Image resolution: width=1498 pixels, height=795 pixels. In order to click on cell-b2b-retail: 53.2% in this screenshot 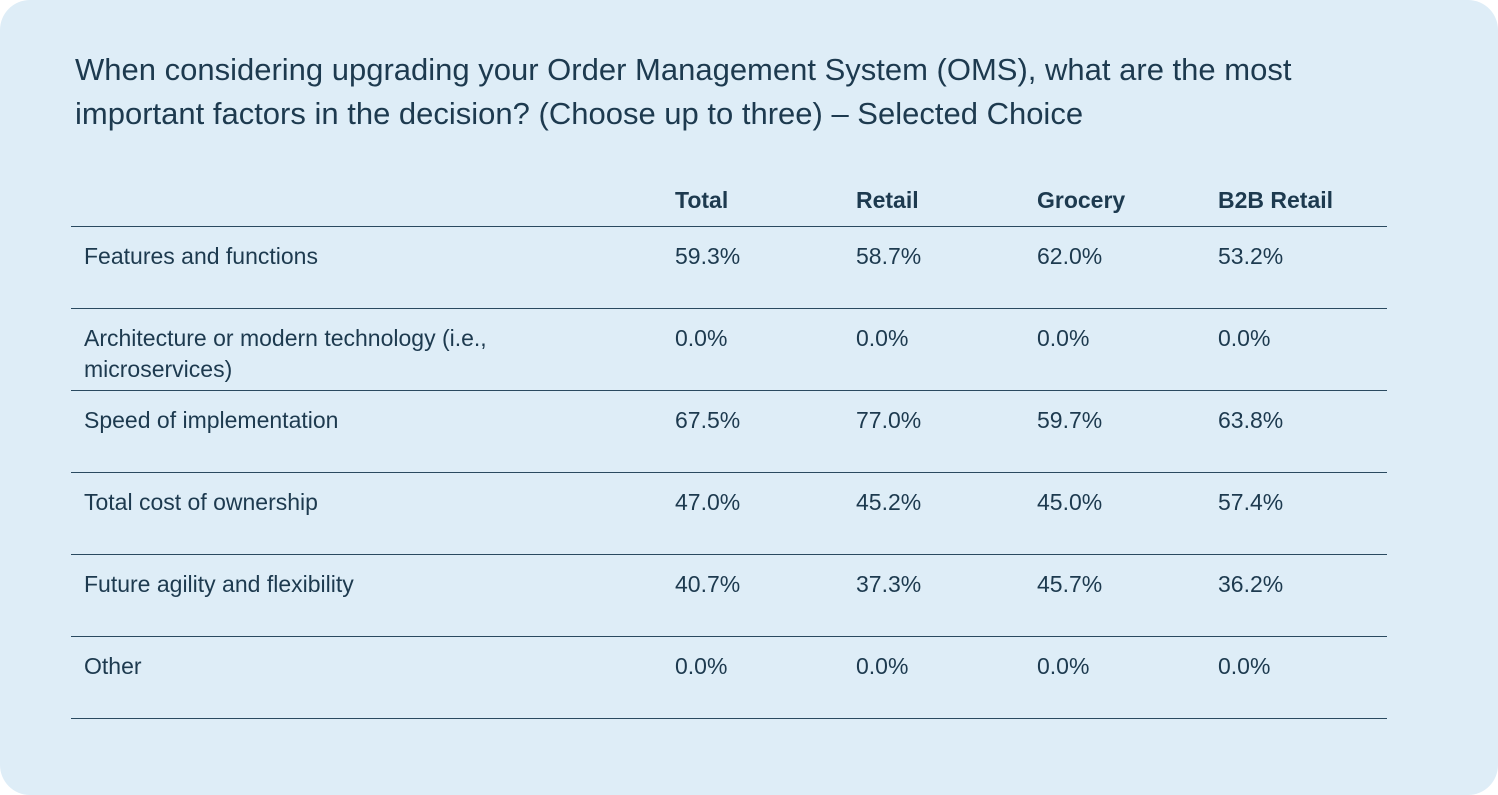, I will do `click(1251, 256)`.